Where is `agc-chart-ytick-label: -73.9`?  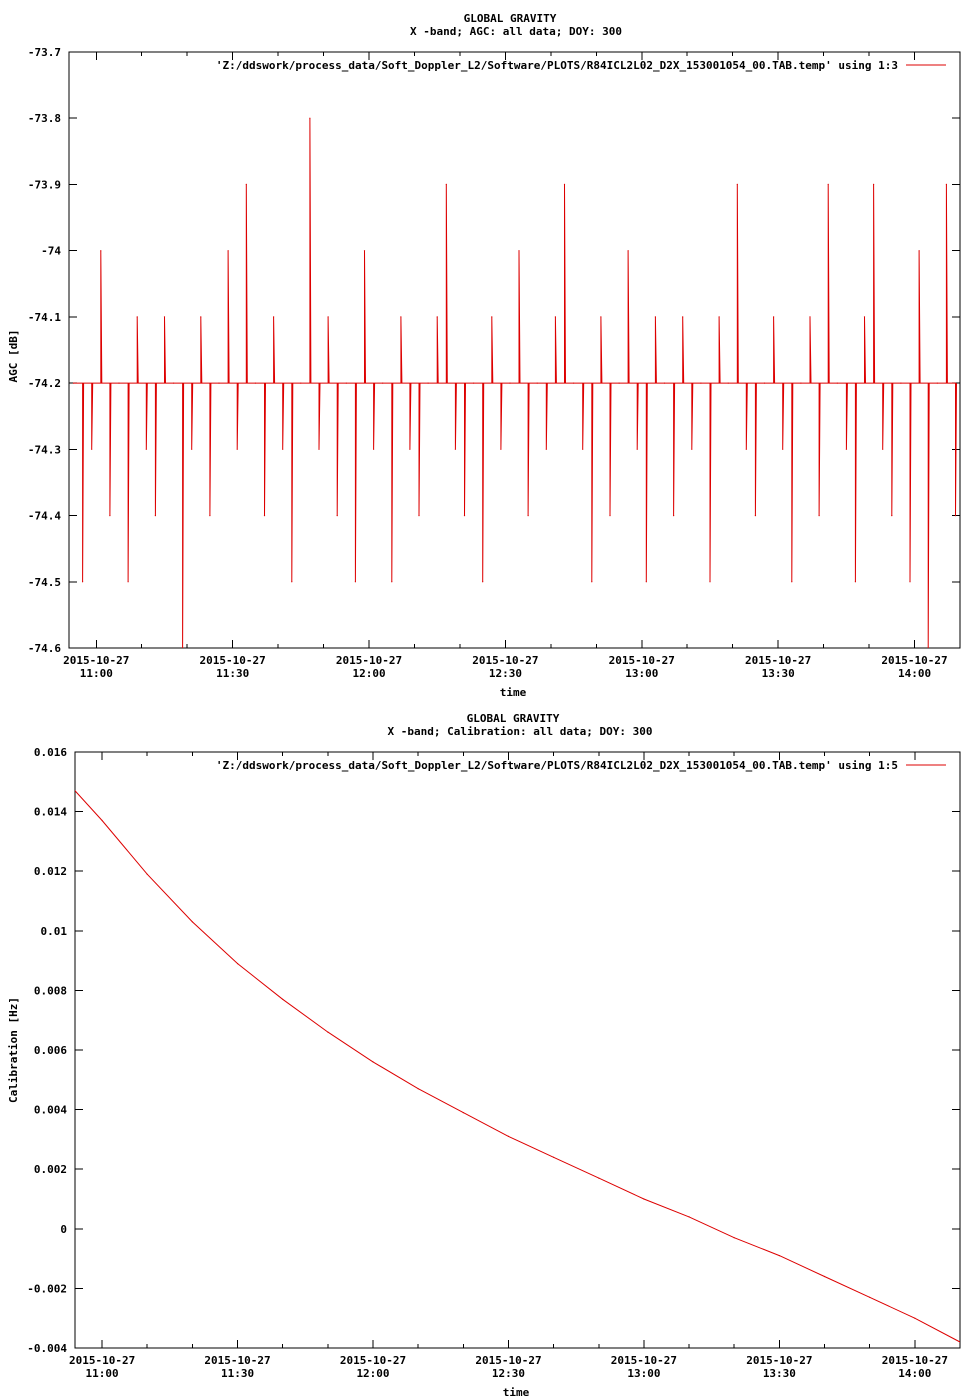 agc-chart-ytick-label: -73.9 is located at coordinates (44, 184).